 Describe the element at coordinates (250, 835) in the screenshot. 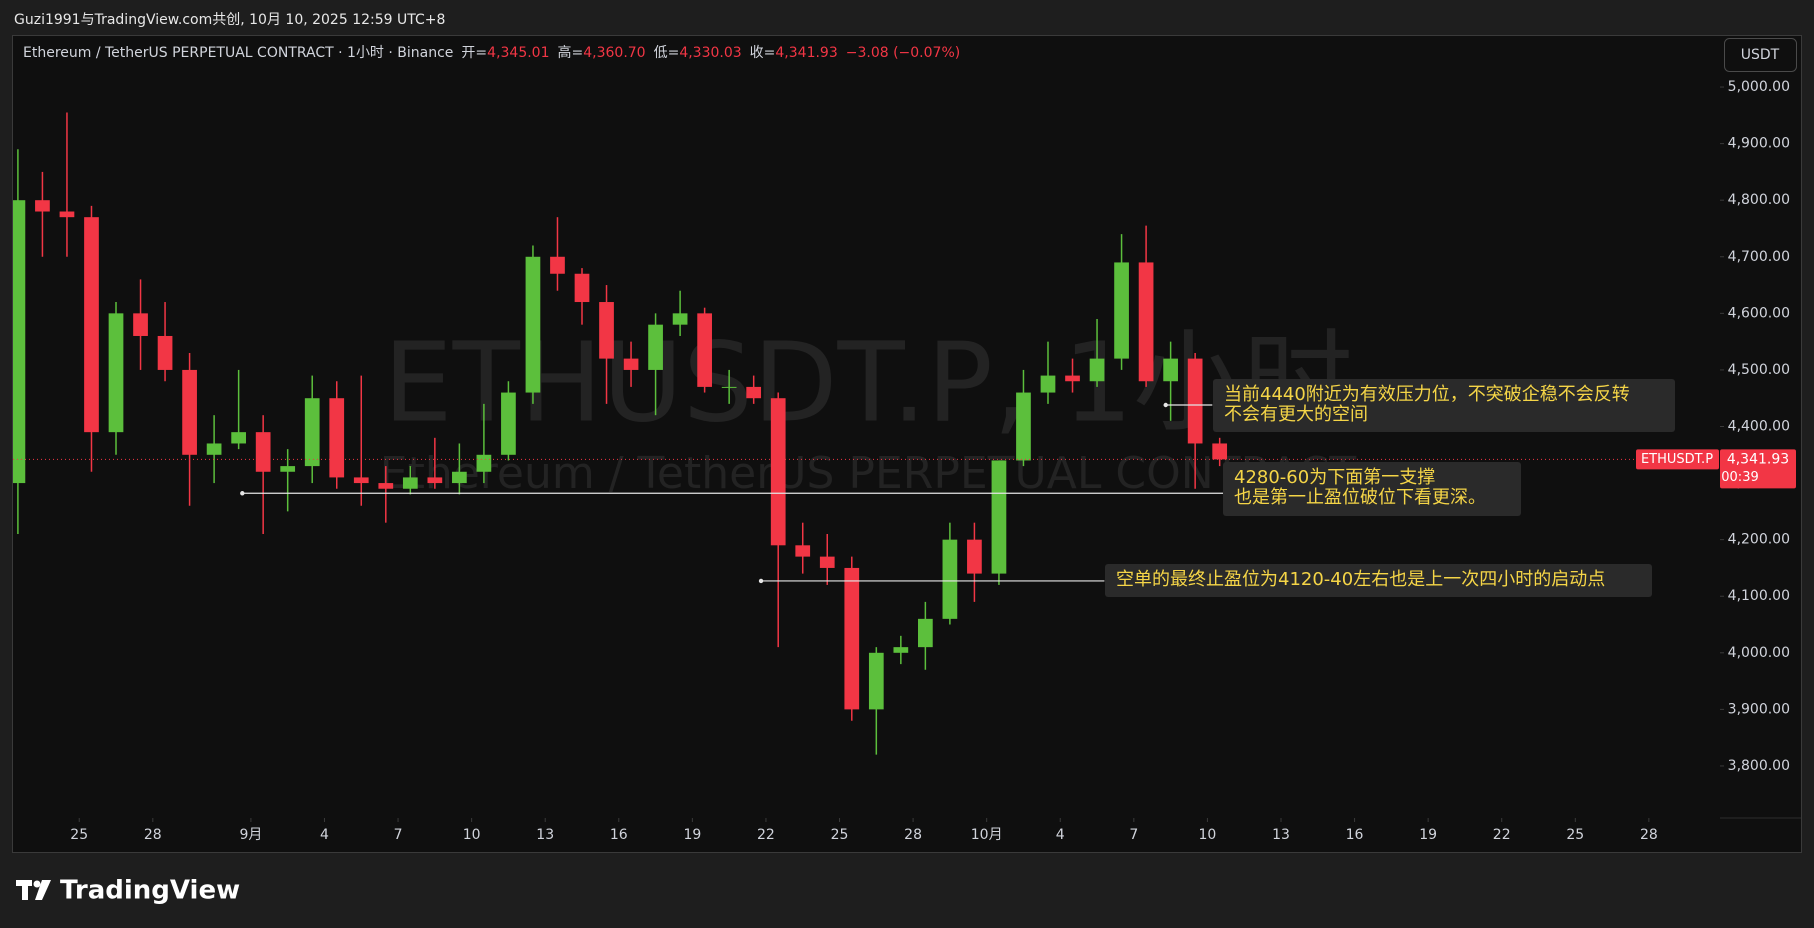

I see `x-tick-label: 9月` at that location.